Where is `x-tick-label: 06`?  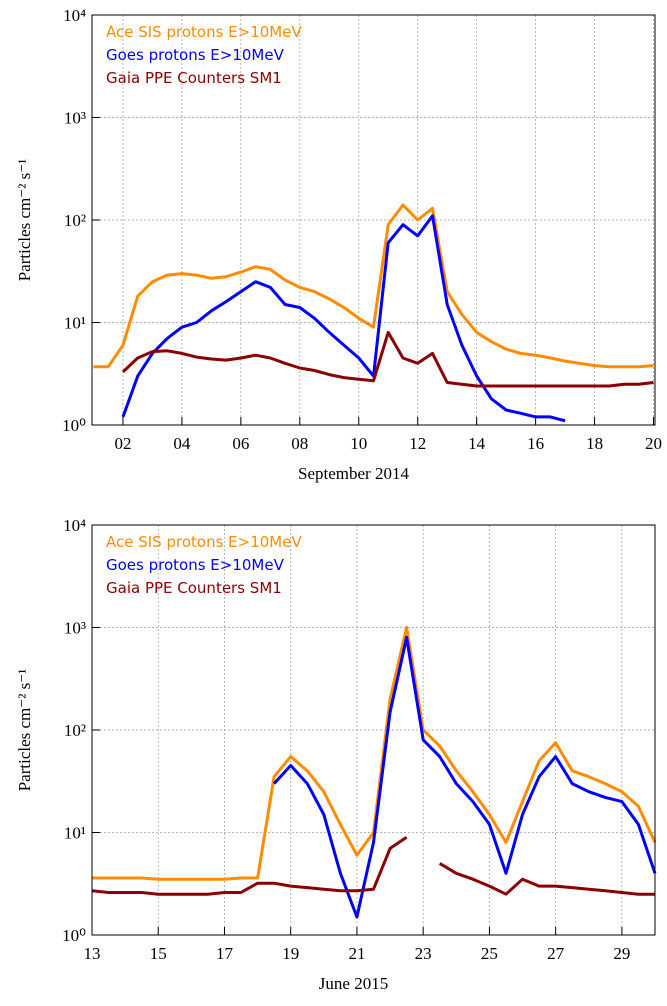
x-tick-label: 06 is located at coordinates (240, 443).